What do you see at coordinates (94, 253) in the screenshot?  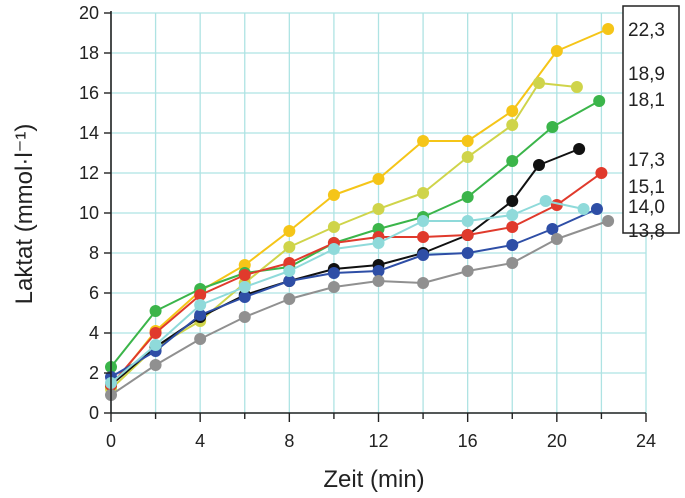 I see `y-tick-label: 8` at bounding box center [94, 253].